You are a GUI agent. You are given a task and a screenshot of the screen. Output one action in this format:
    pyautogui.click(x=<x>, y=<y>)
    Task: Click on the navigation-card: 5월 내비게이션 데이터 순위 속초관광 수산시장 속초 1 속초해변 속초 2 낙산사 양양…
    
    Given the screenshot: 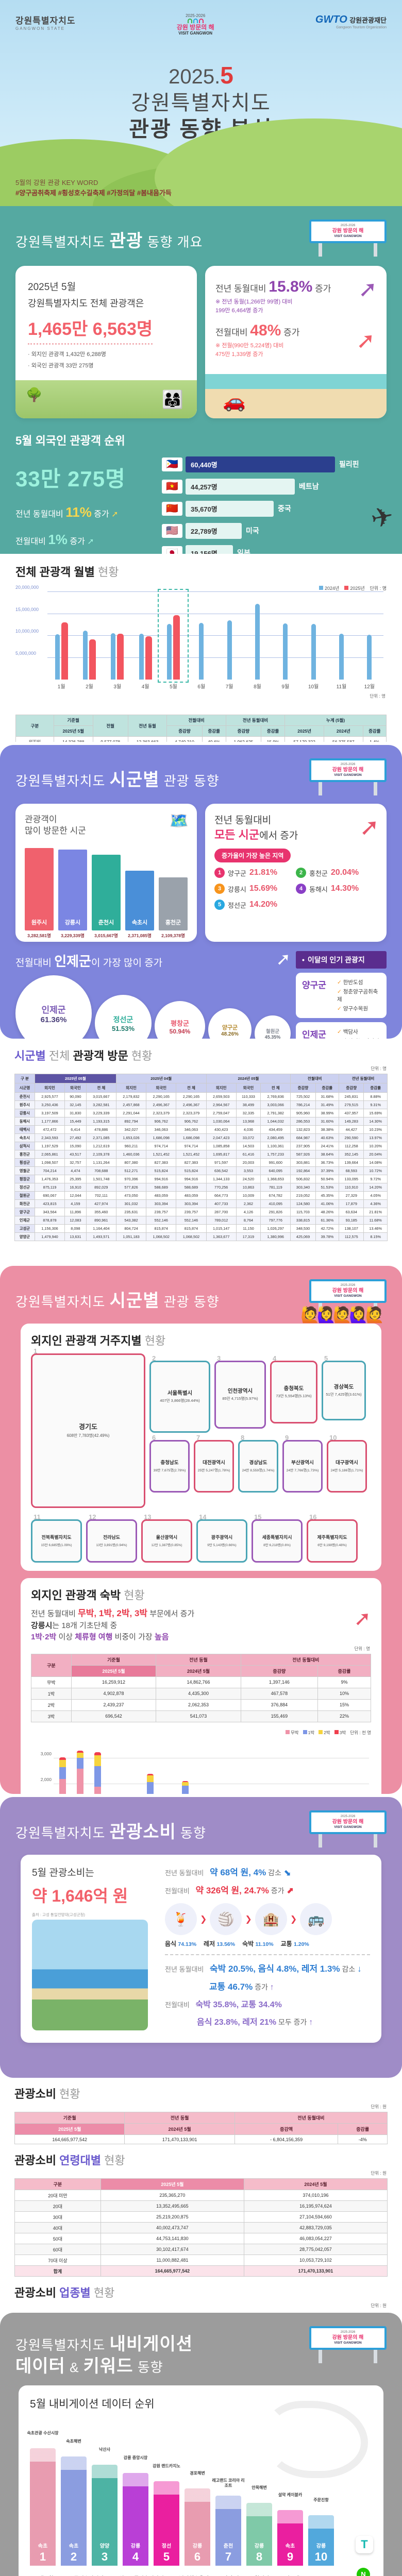 What is the action you would take?
    pyautogui.click(x=201, y=2480)
    